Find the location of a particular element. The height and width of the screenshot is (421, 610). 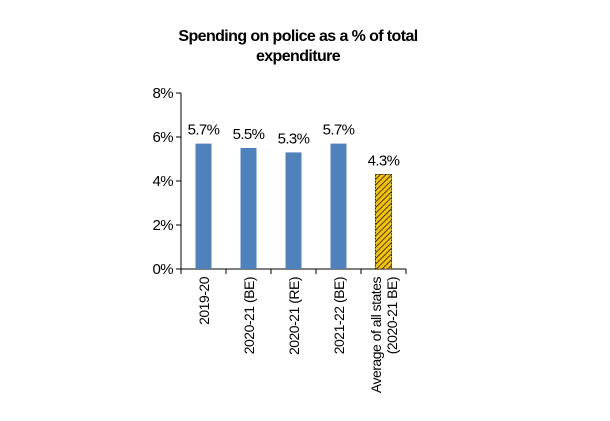

value-label: 5.5% is located at coordinates (249, 134).